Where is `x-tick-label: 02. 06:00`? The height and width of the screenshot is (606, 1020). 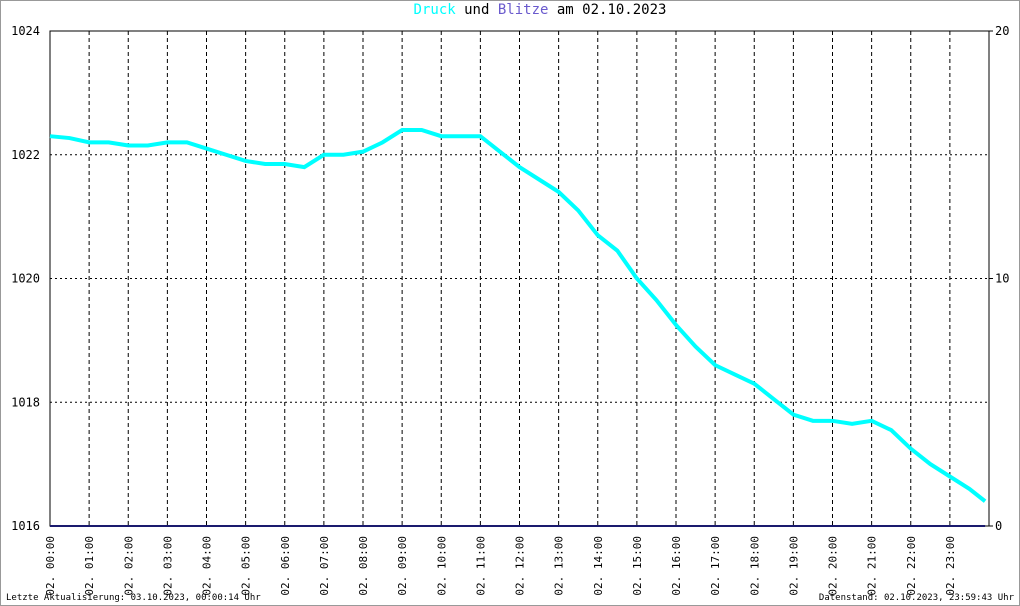 x-tick-label: 02. 06:00 is located at coordinates (285, 566).